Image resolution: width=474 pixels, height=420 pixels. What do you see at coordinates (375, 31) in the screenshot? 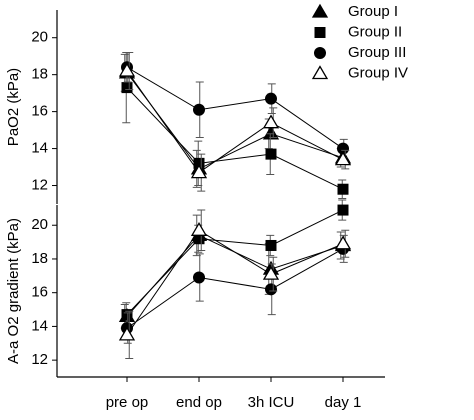
I see `legend-label: Group II` at bounding box center [375, 31].